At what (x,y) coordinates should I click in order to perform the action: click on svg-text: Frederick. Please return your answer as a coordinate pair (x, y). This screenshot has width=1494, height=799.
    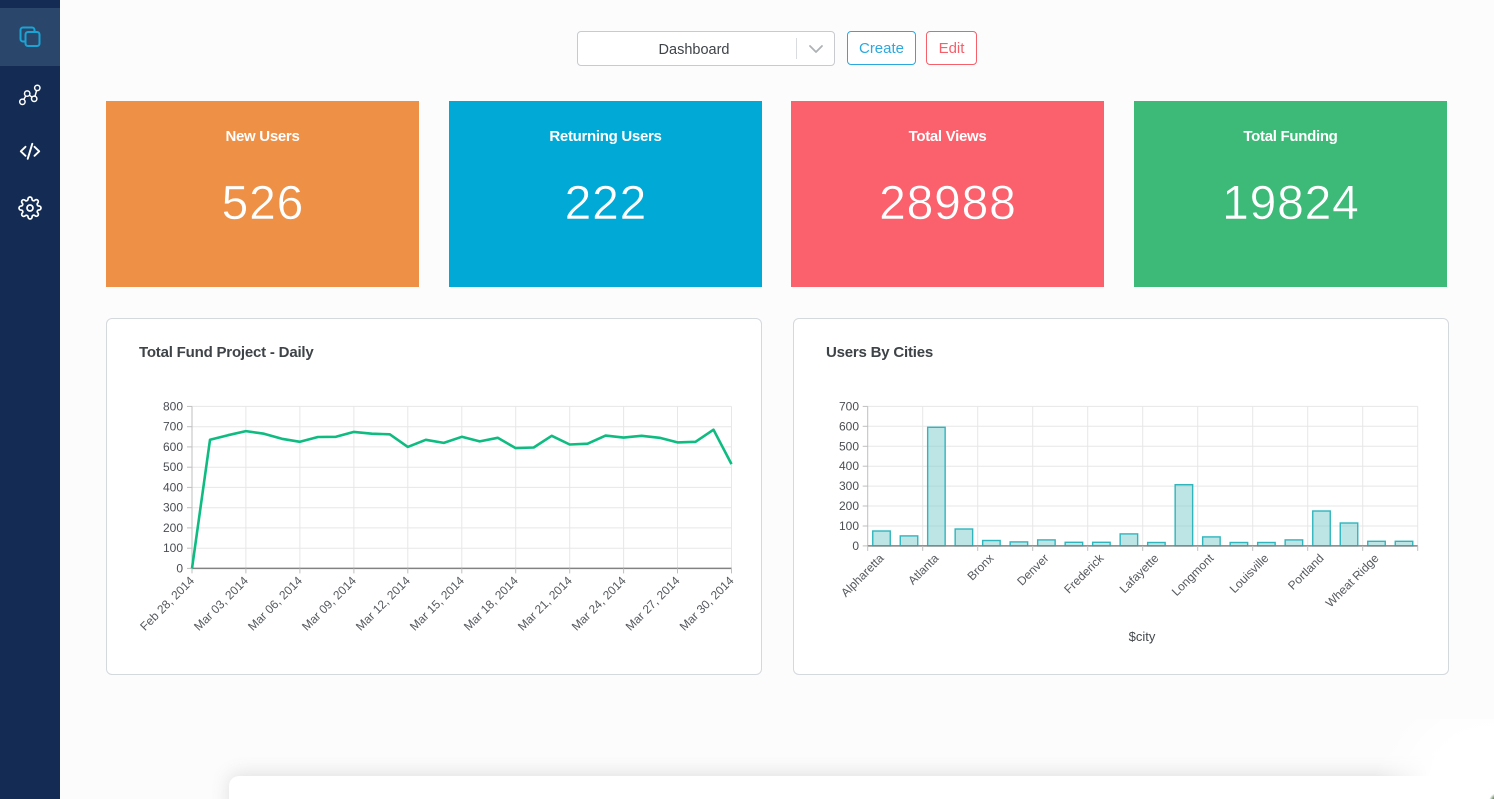
    Looking at the image, I should click on (1084, 573).